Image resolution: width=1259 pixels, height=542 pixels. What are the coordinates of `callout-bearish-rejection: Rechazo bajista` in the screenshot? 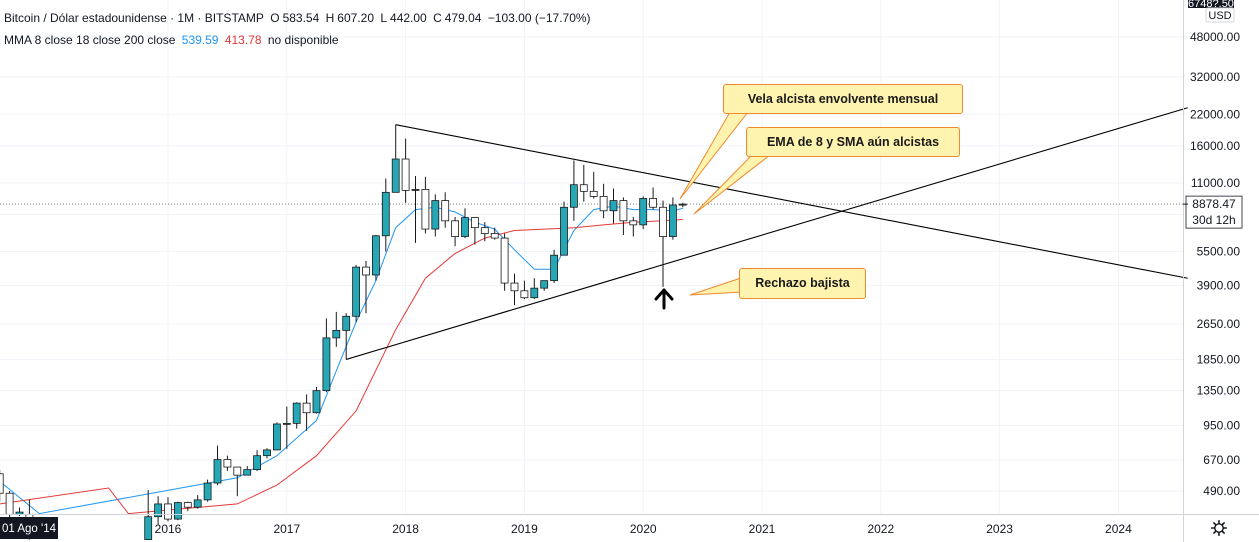 It's located at (802, 283).